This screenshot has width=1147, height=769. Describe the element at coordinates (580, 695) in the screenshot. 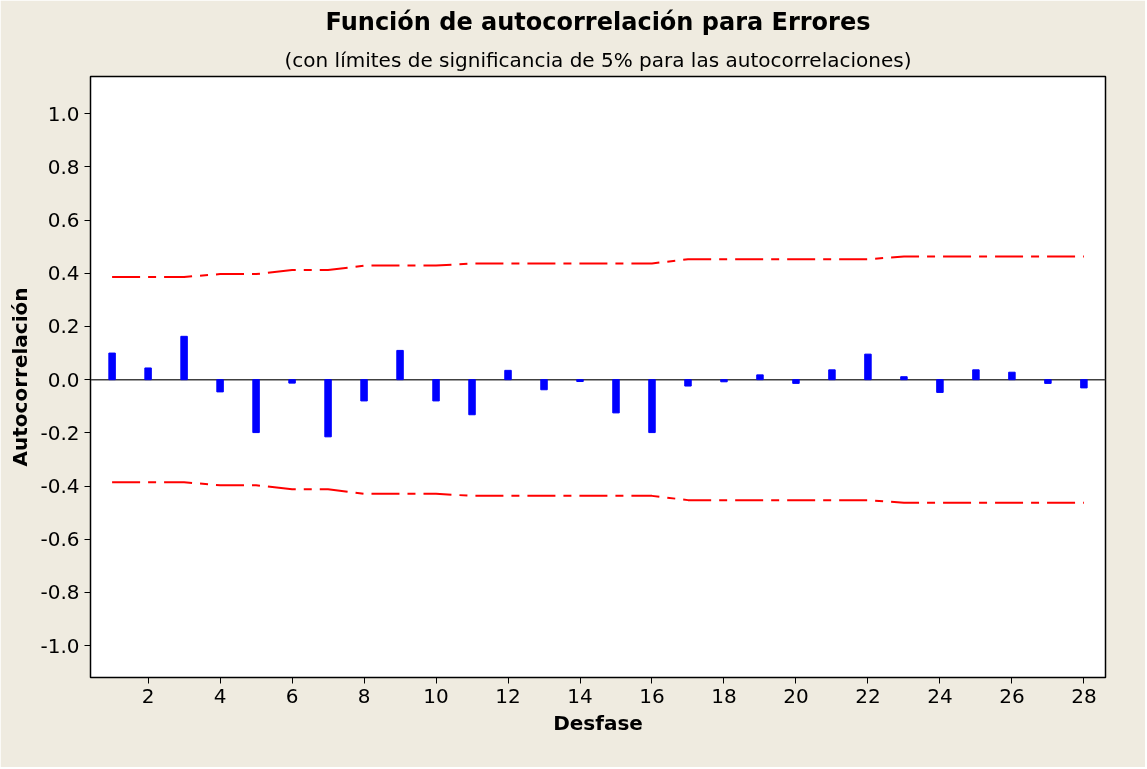

I see `x-tick-label: 14` at that location.